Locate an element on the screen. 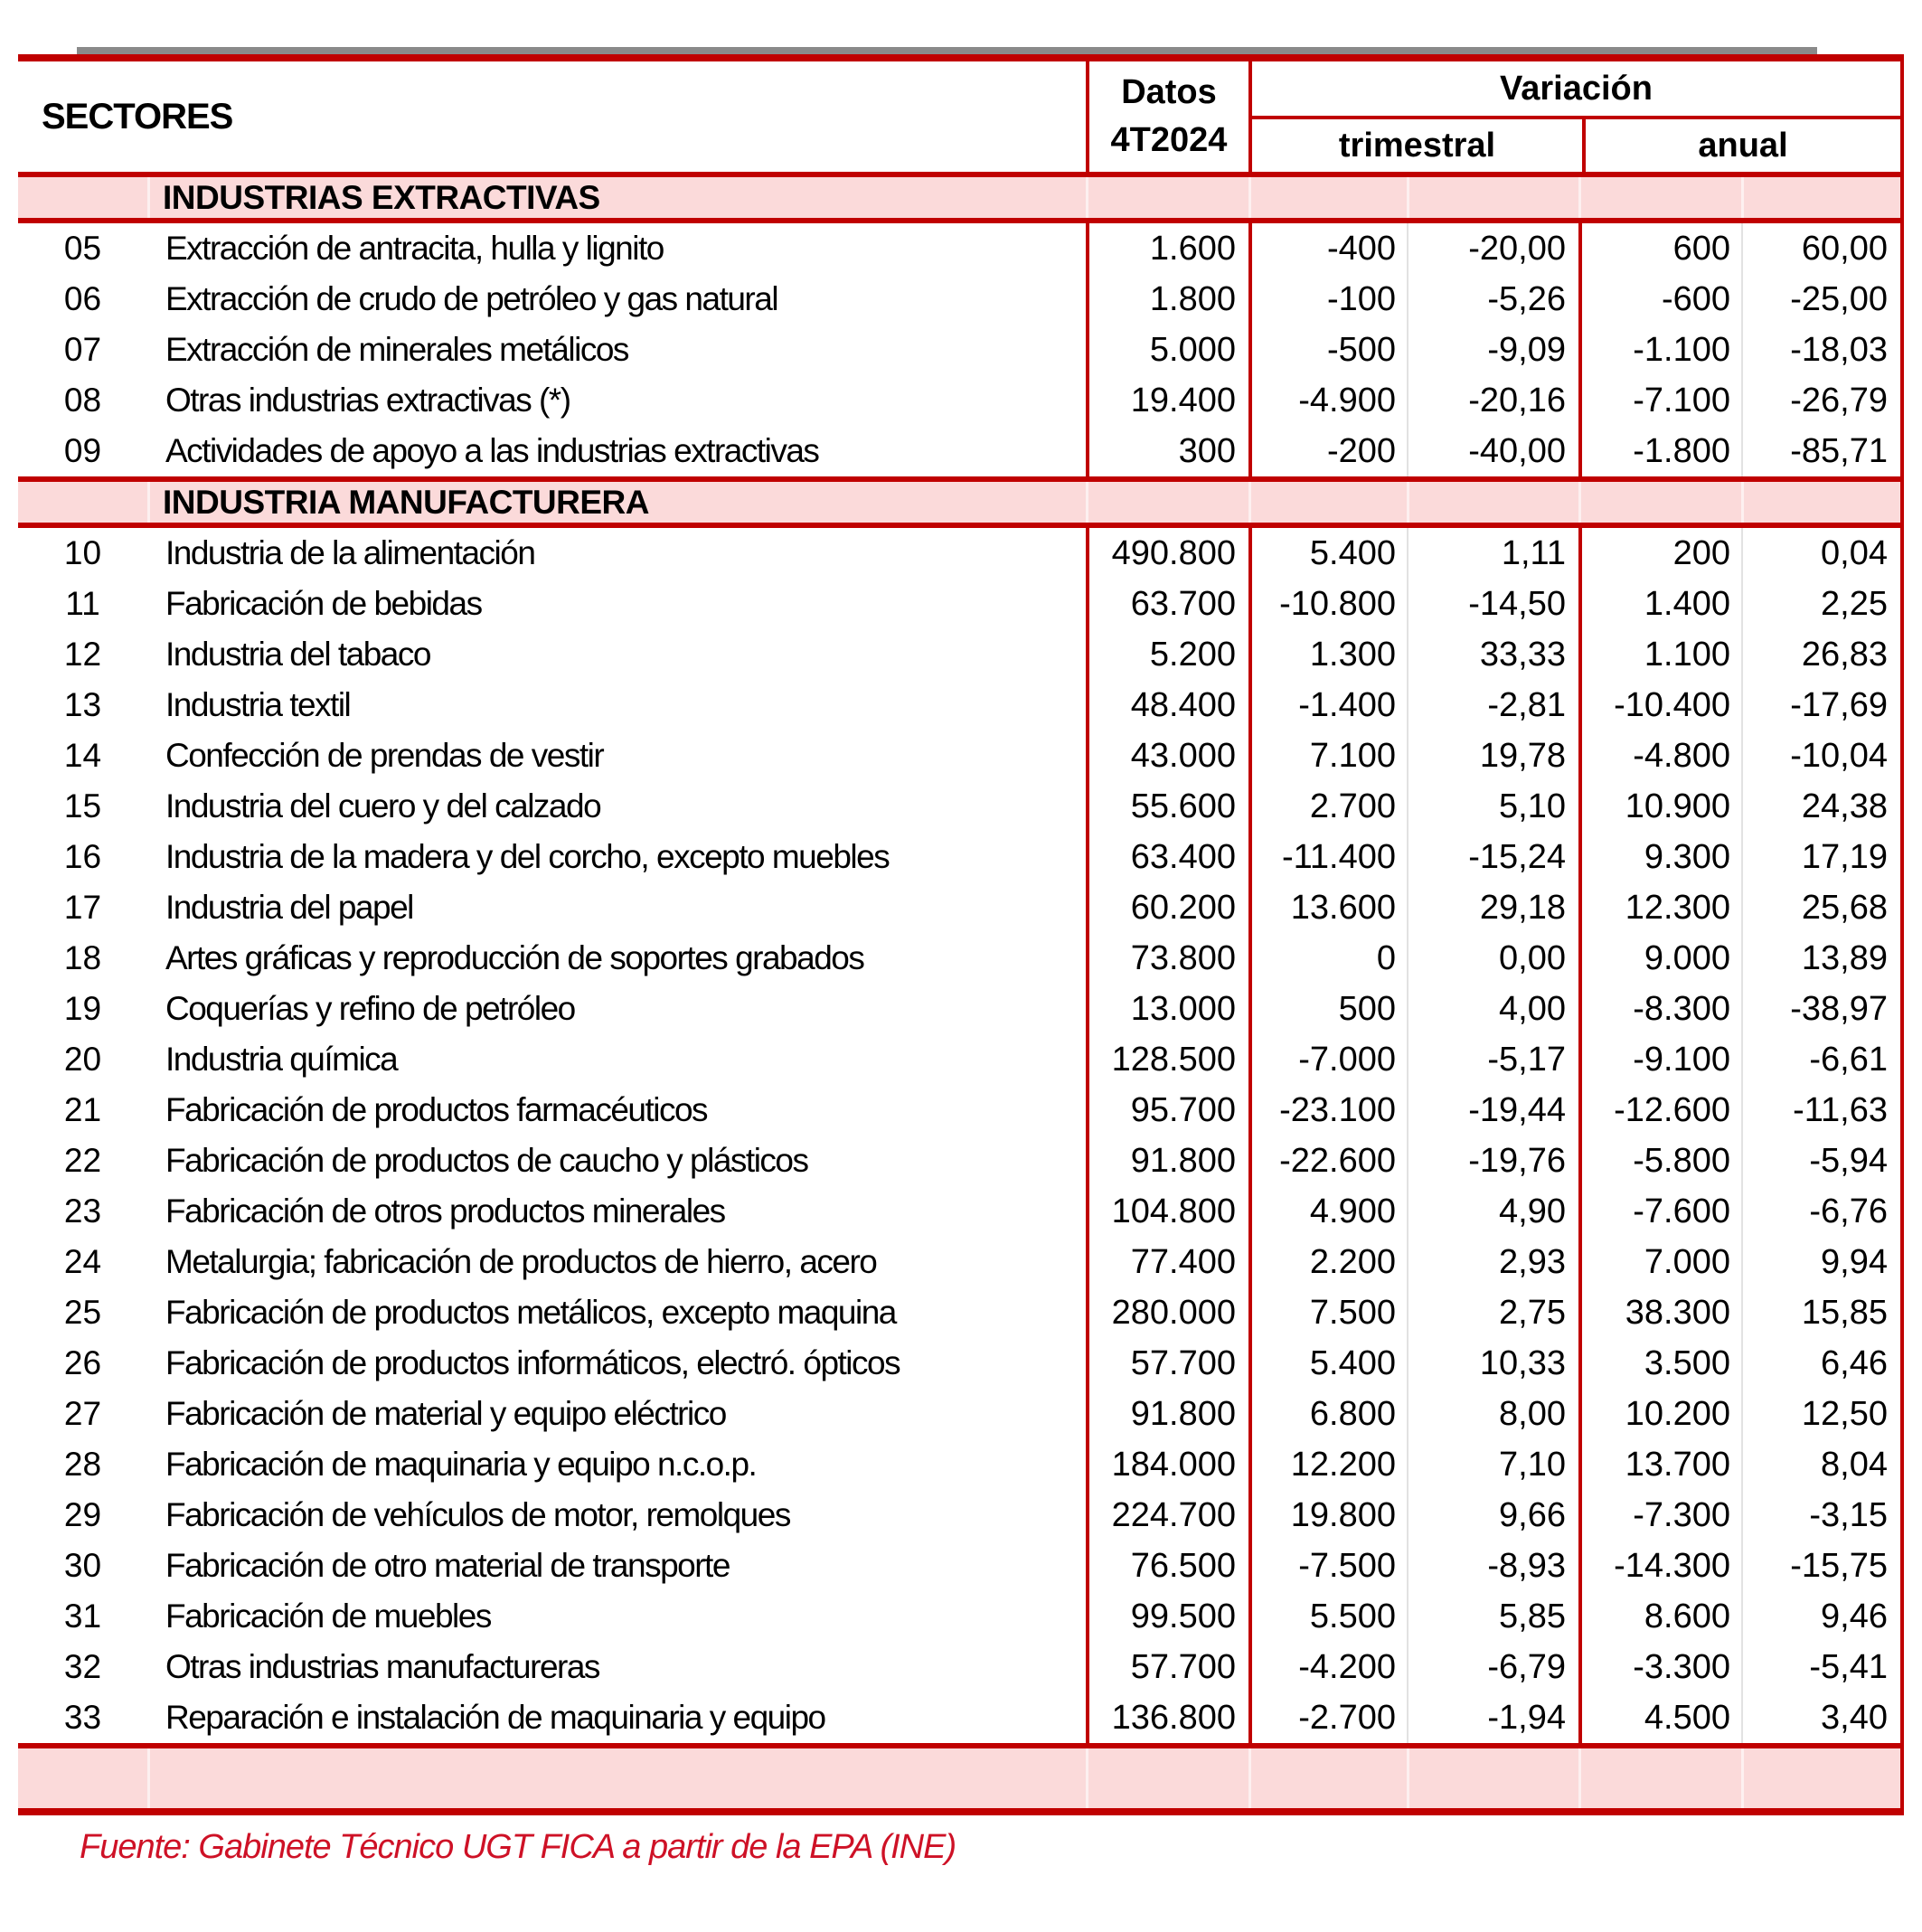  anual-pct-value: 2,25 is located at coordinates (1820, 604).